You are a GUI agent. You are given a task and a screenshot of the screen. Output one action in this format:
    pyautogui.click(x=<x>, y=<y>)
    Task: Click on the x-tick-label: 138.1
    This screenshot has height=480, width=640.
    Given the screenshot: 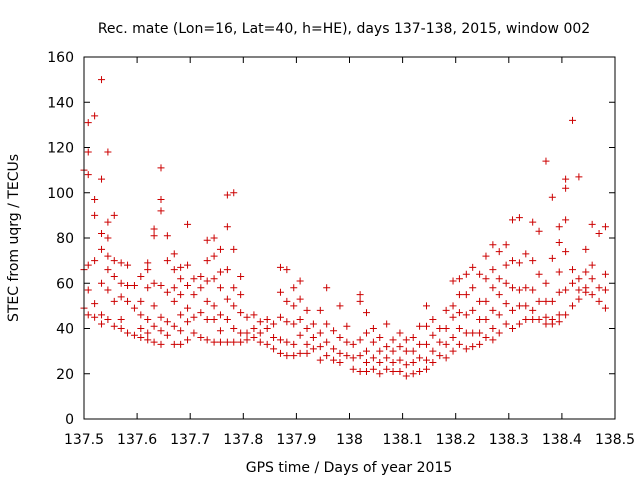 What is the action you would take?
    pyautogui.click(x=403, y=440)
    